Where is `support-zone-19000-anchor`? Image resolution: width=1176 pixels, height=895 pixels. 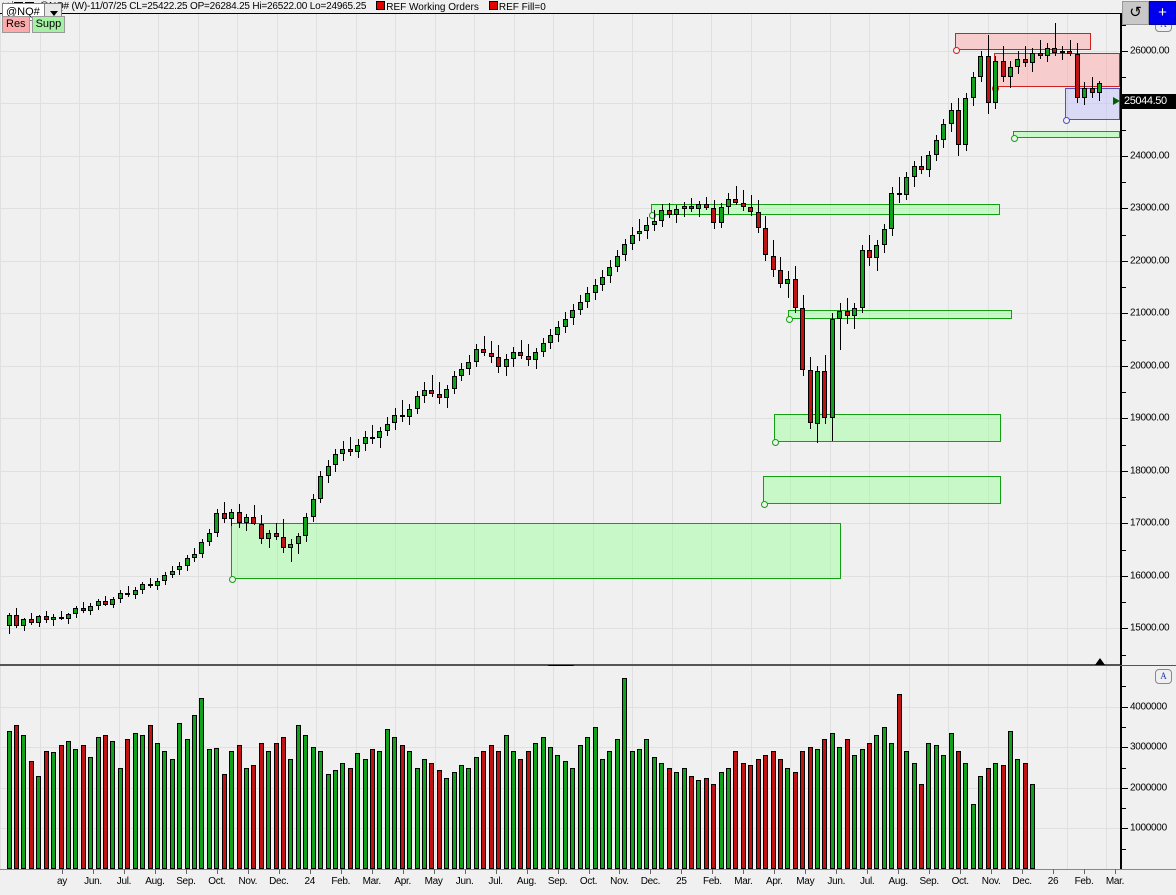
support-zone-19000-anchor is located at coordinates (775, 443).